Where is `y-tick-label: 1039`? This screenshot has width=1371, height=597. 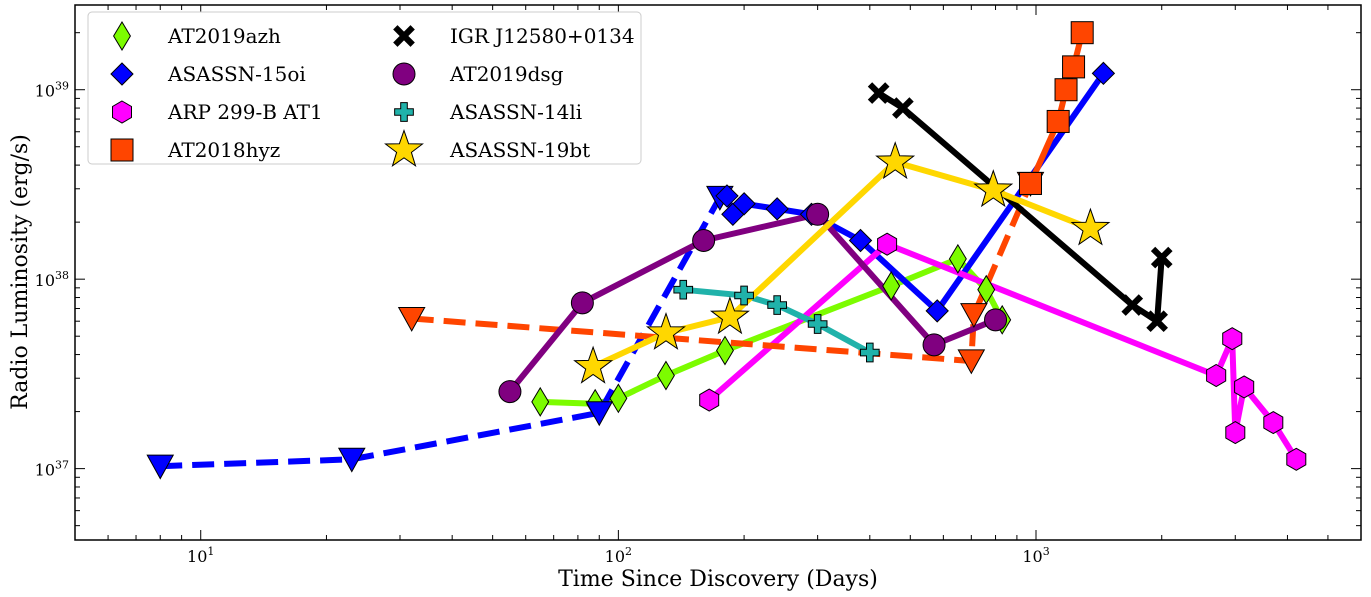 y-tick-label: 1039 is located at coordinates (52, 90).